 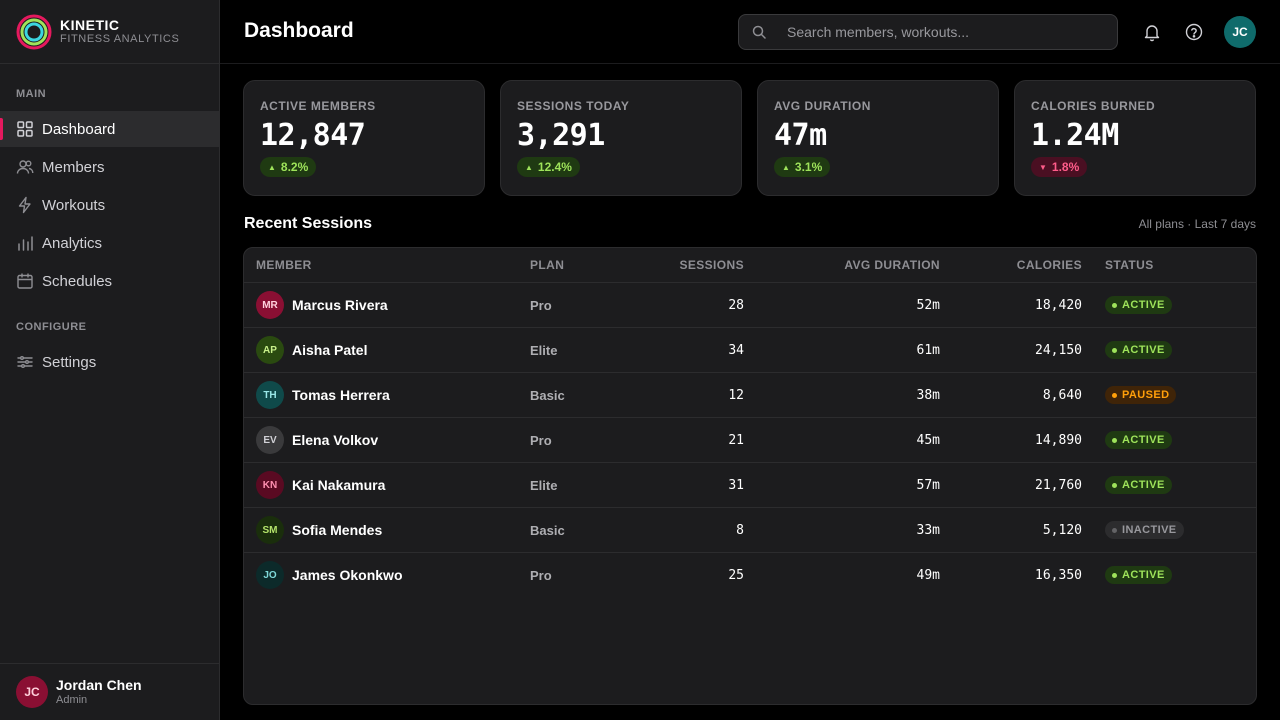 I want to click on search-box, so click(x=928, y=32).